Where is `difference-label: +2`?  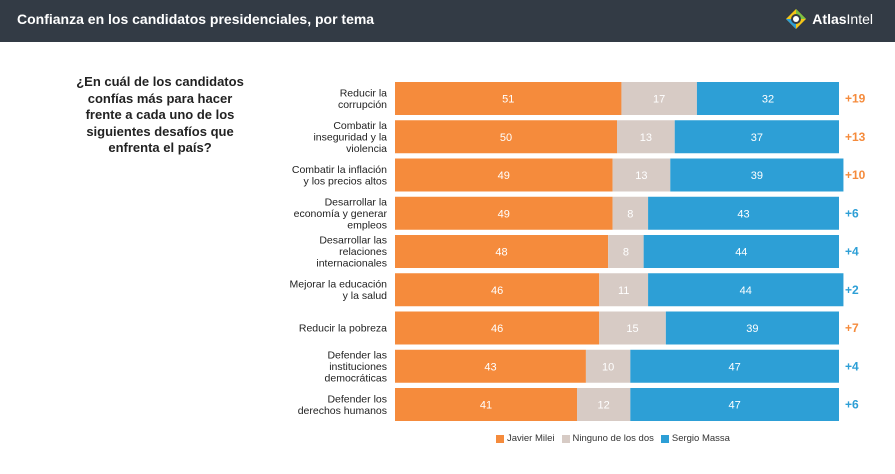
difference-label: +2 is located at coordinates (852, 290).